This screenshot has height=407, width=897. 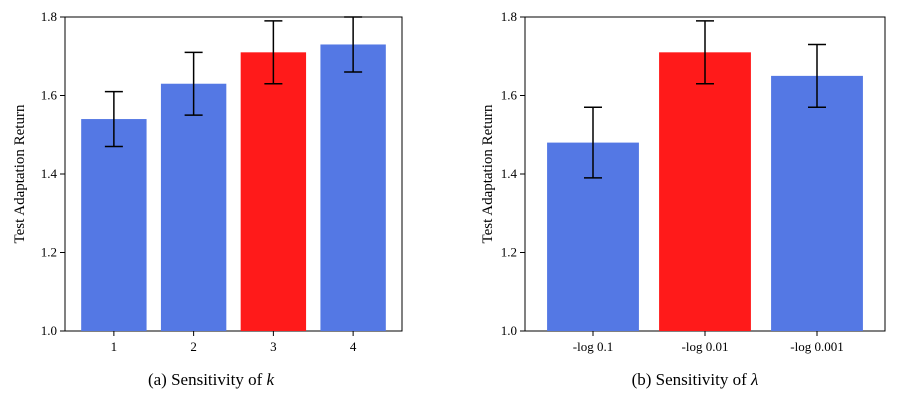 What do you see at coordinates (509, 330) in the screenshot?
I see `chart-b-ytick-label-0: 1.0` at bounding box center [509, 330].